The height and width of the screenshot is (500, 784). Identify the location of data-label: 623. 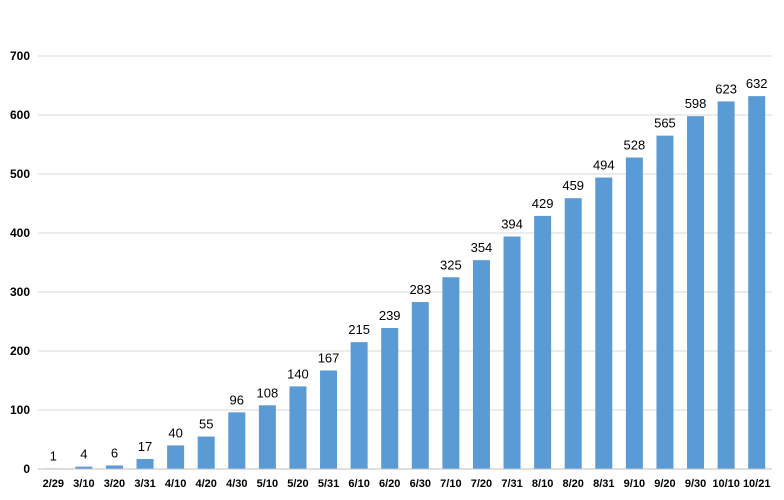
(726, 88).